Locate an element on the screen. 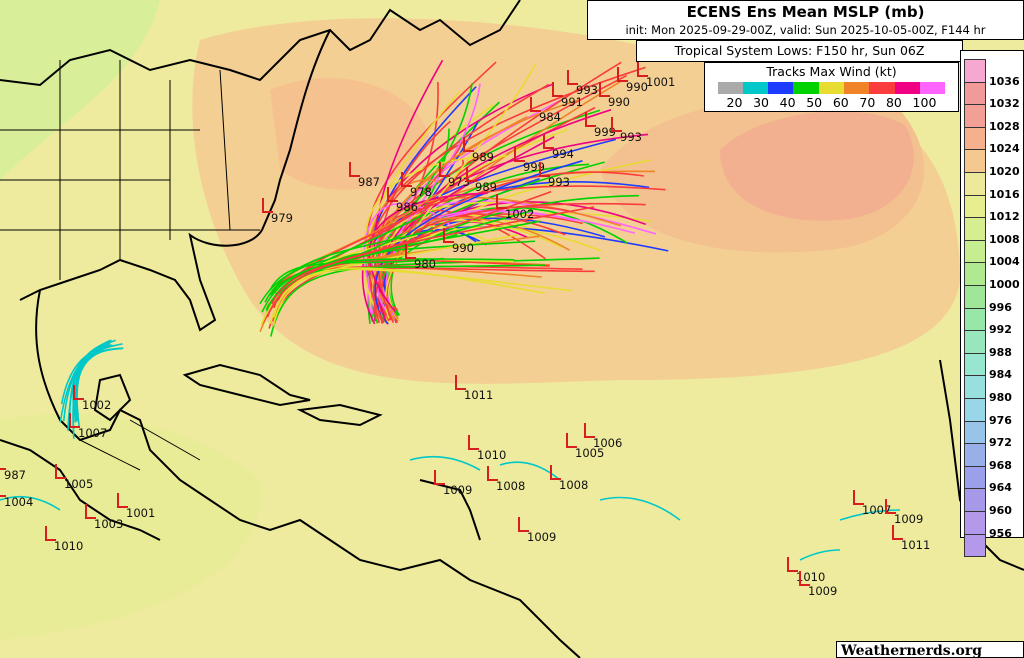  colorbar-label: 968 is located at coordinates (1000, 465).